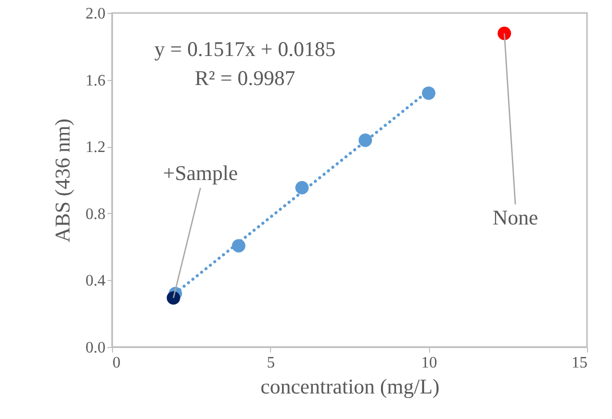  What do you see at coordinates (96, 81) in the screenshot?
I see `y-tick-label: 1.6` at bounding box center [96, 81].